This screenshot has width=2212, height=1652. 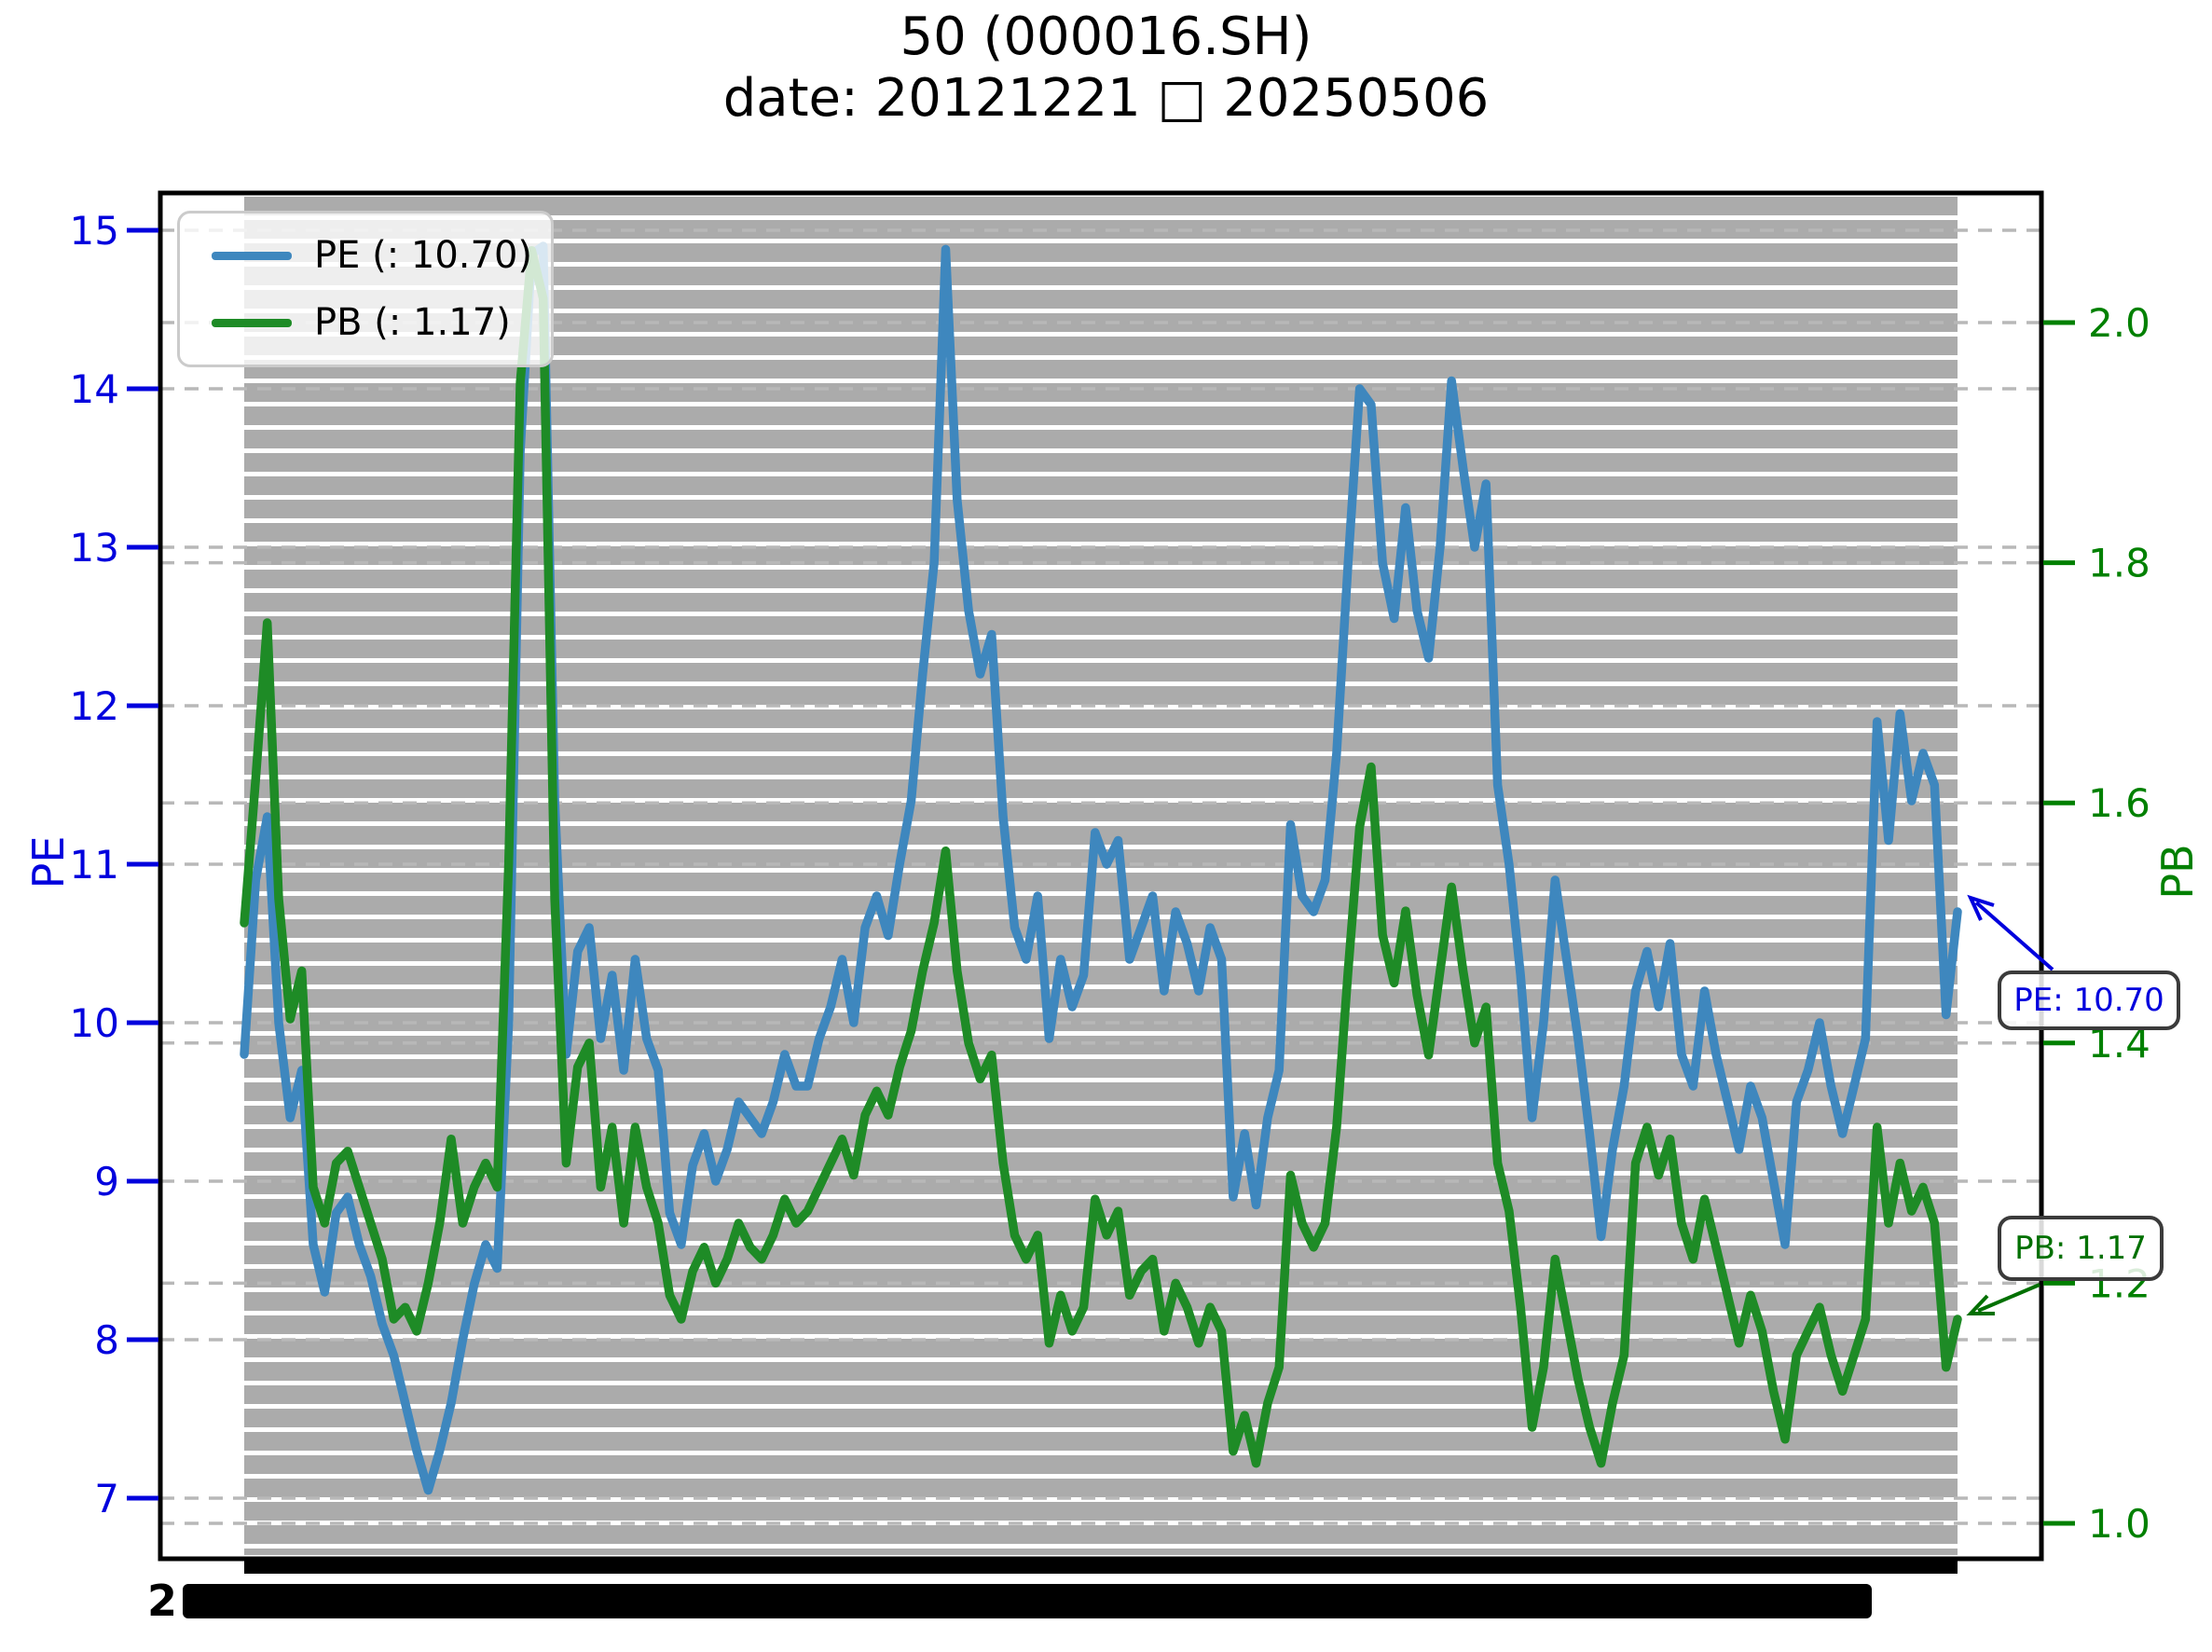 What do you see at coordinates (2008, 1298) in the screenshot?
I see `pb-annotation-arrow` at bounding box center [2008, 1298].